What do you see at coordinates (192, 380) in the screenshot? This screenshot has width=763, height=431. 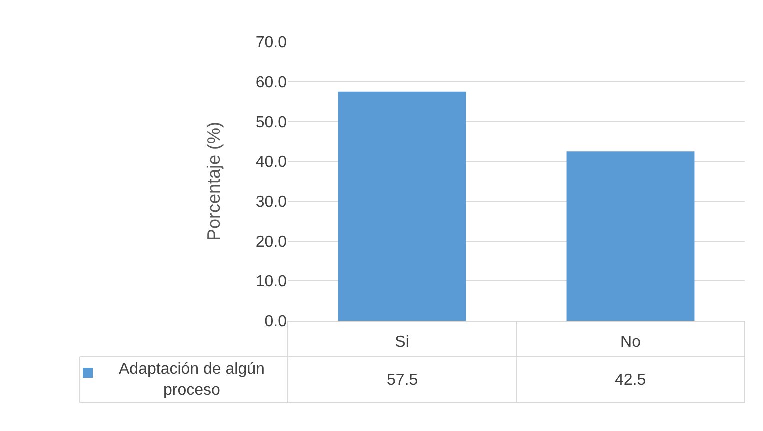 I see `legend-label: Adaptación de algún proceso` at bounding box center [192, 380].